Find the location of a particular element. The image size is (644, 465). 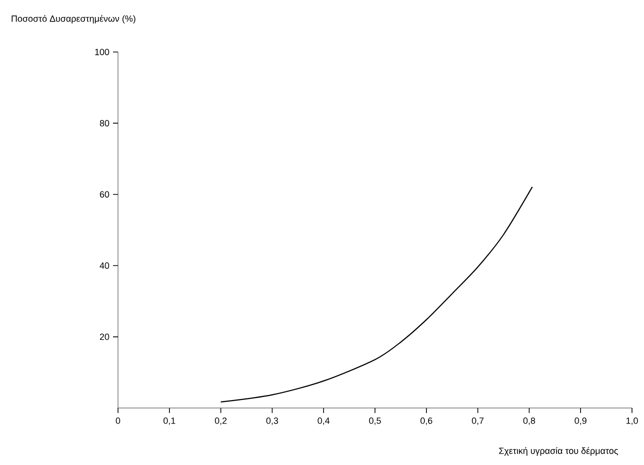

y-tick-label: 40 is located at coordinates (105, 265).